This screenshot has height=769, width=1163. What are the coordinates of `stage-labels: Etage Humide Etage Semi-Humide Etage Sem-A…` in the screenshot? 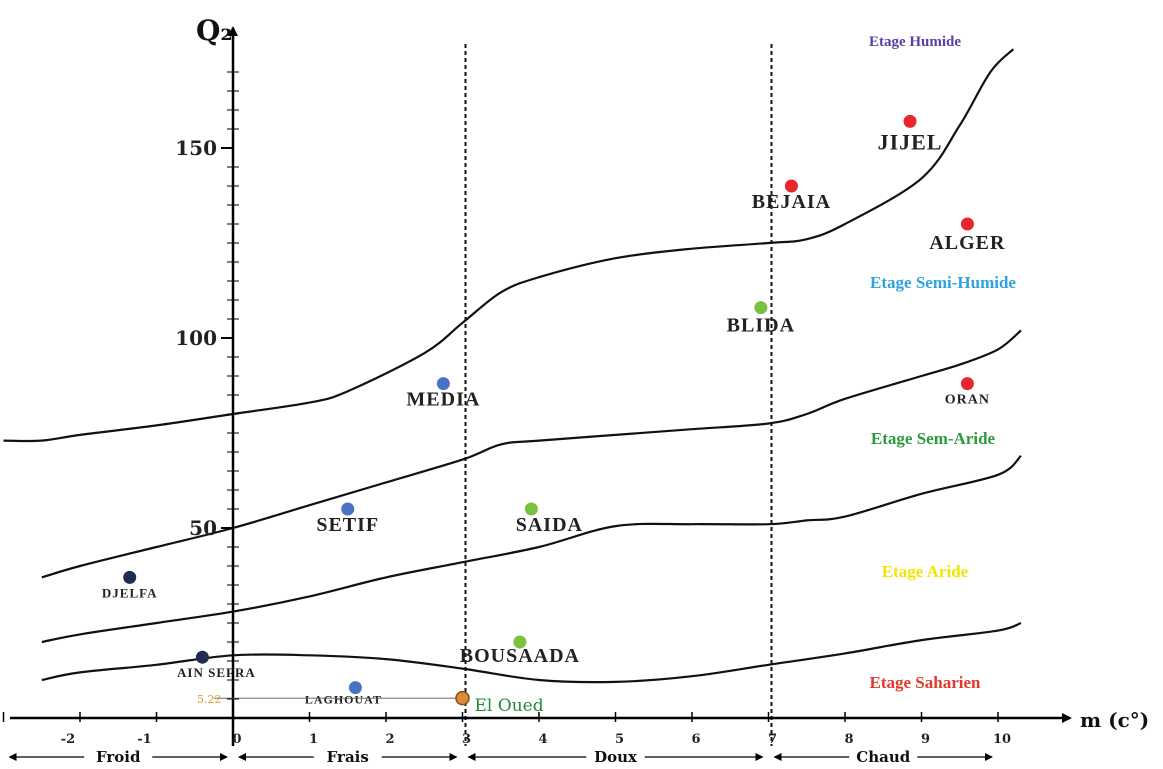 It's located at (942, 363).